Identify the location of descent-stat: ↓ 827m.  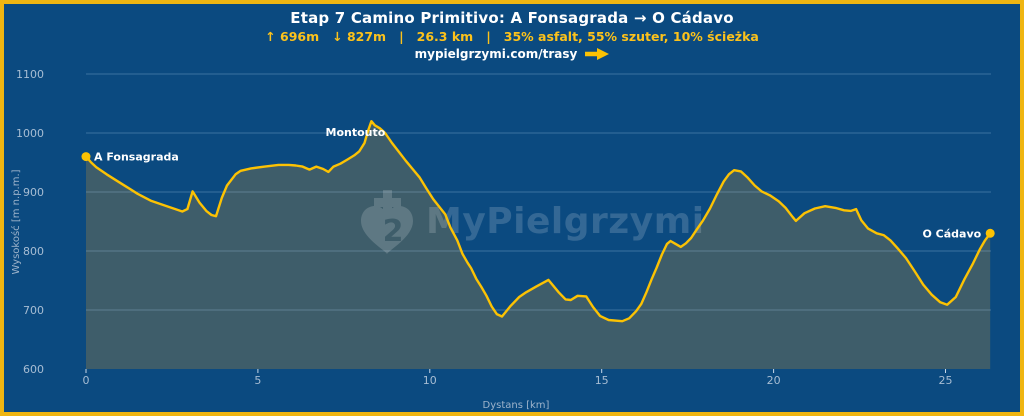
(359, 36).